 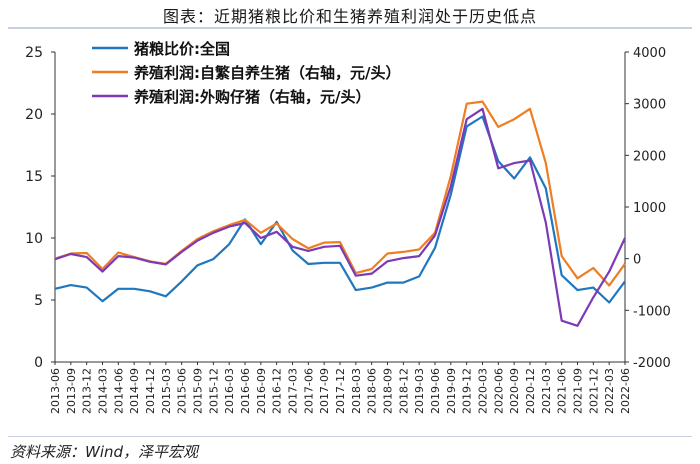 I want to click on right-tick-label: 0, so click(x=637, y=260).